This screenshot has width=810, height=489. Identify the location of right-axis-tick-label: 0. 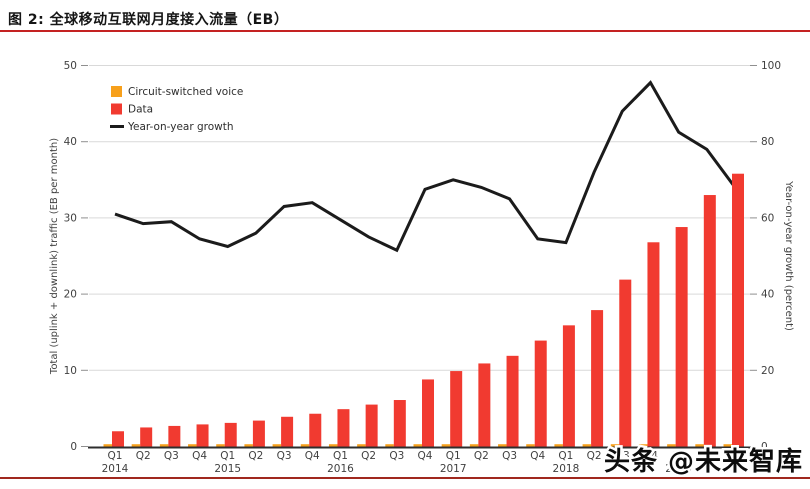
(764, 447).